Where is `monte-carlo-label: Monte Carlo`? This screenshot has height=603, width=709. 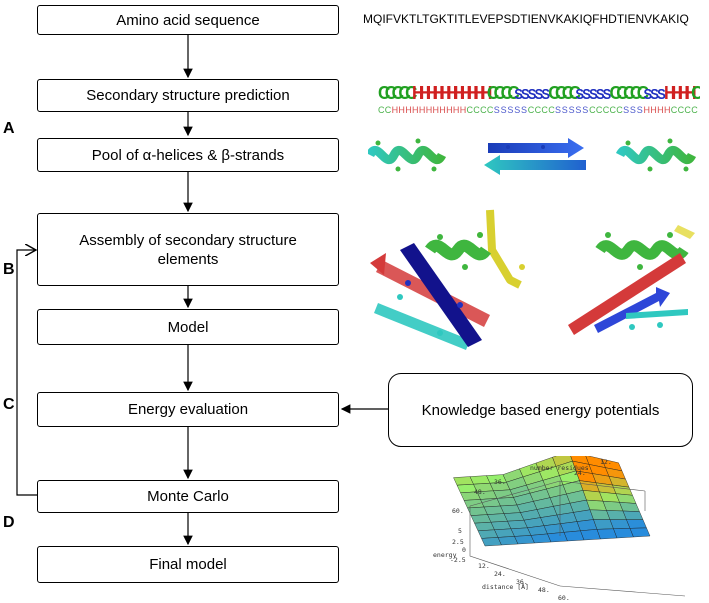 monte-carlo-label: Monte Carlo is located at coordinates (188, 496).